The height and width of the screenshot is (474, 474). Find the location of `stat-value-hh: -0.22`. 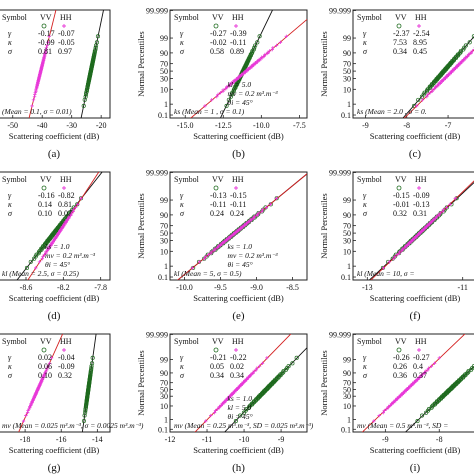

stat-value-hh: -0.22 is located at coordinates (238, 357).